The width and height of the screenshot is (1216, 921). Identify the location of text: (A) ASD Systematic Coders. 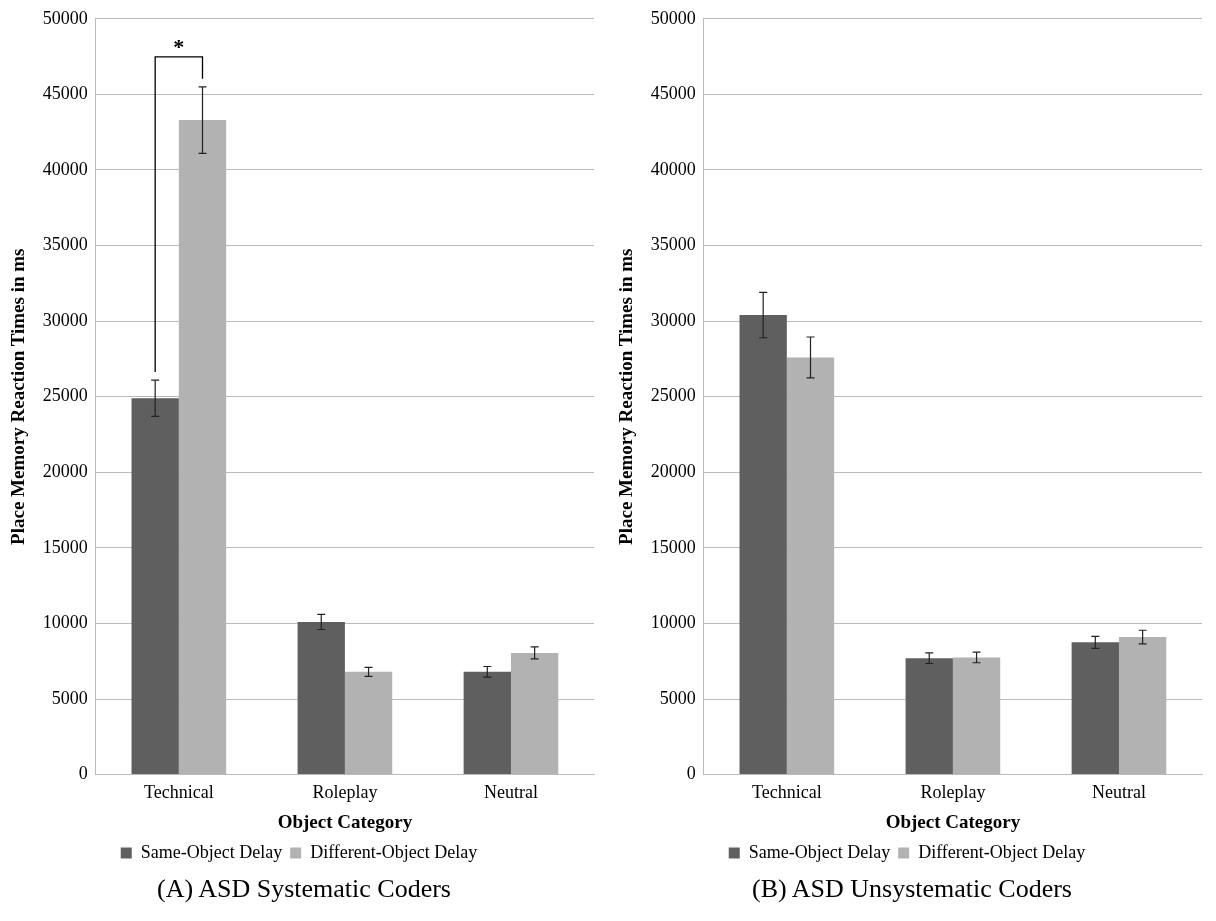
(304, 889).